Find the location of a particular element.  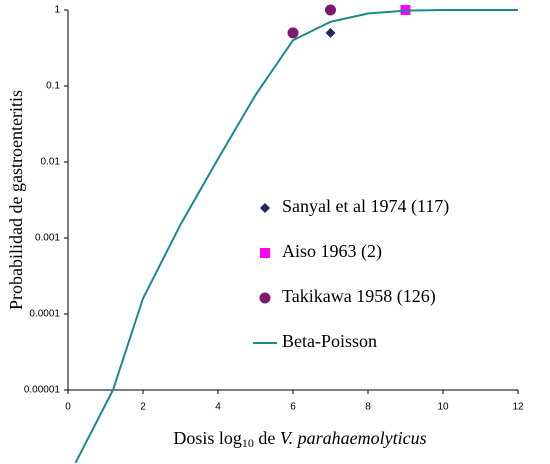

legend-label: Aiso 1963 (2) is located at coordinates (332, 251).